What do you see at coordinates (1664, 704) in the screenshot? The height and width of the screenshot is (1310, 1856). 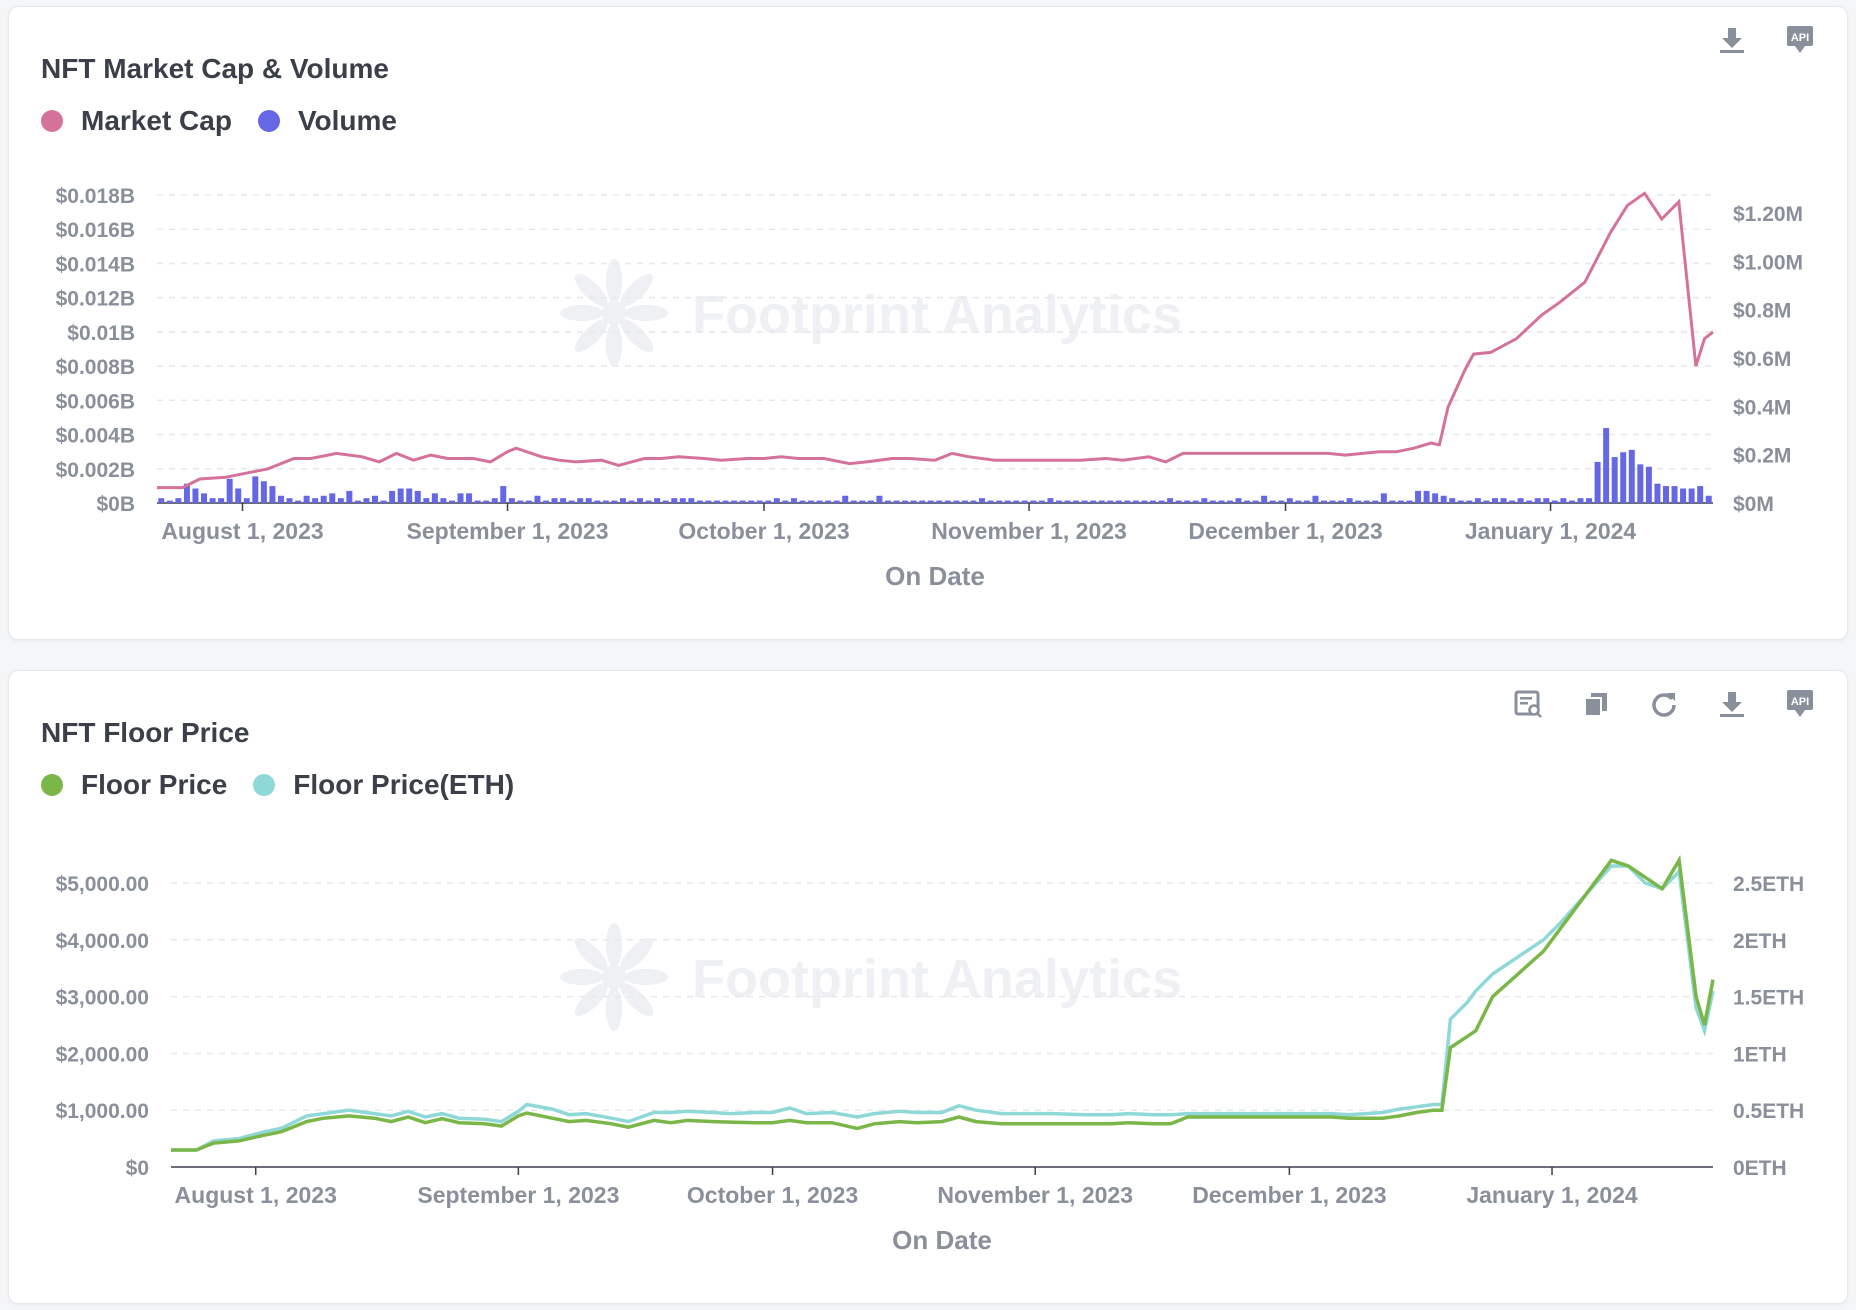 I see `refresh-icon` at bounding box center [1664, 704].